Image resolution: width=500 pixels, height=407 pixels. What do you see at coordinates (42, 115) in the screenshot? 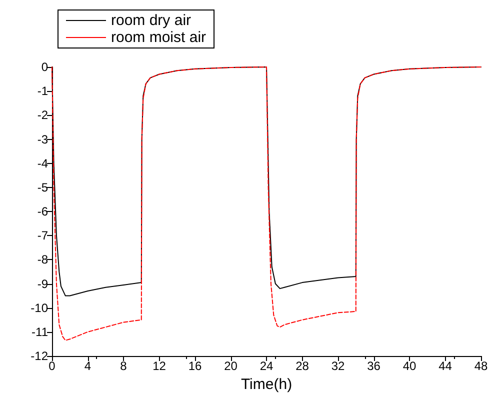
I see `y-tick-label: -2` at bounding box center [42, 115].